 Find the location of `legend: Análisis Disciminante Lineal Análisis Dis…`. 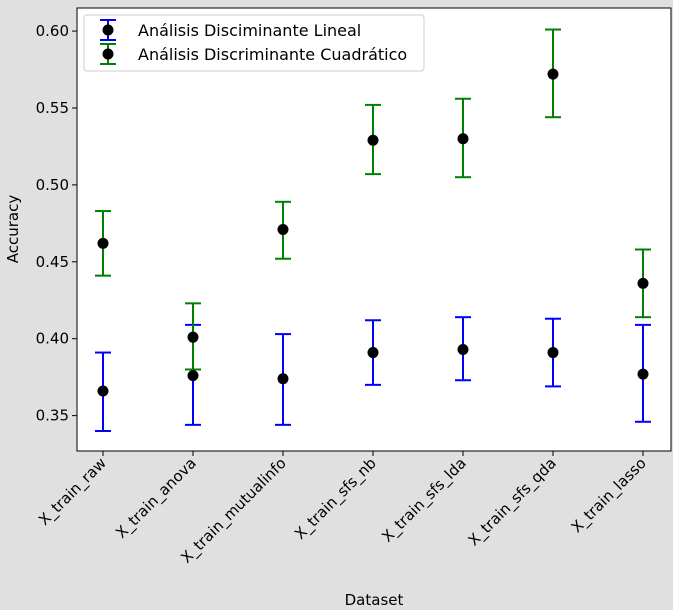

legend: Análisis Disciminante Lineal Análisis Dis… is located at coordinates (254, 43).